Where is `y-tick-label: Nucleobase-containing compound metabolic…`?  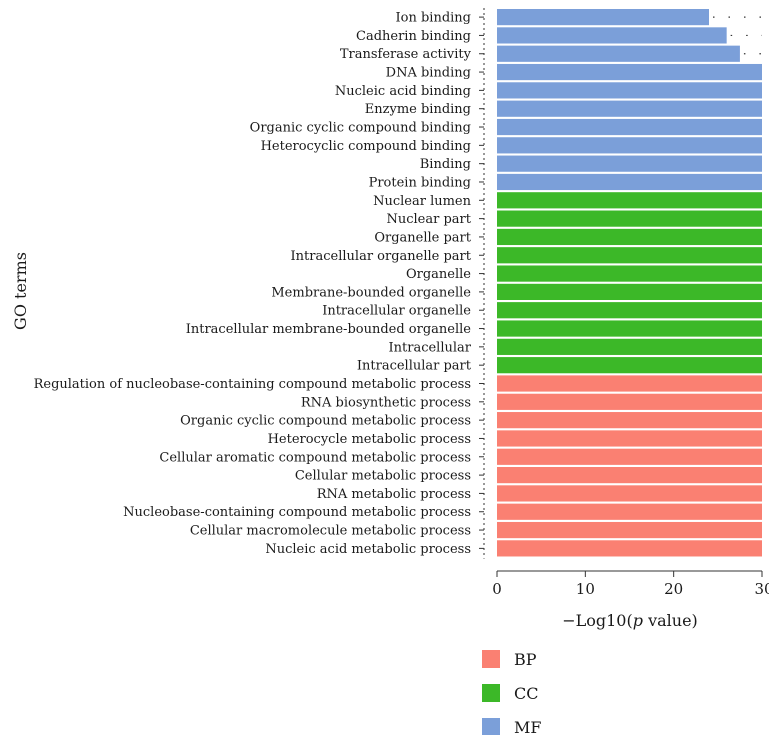 y-tick-label: Nucleobase-containing compound metabolic… is located at coordinates (297, 512).